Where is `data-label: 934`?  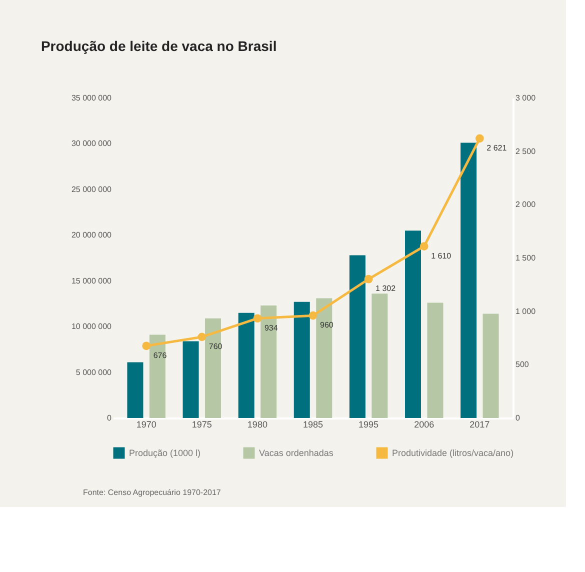
data-label: 934 is located at coordinates (271, 327).